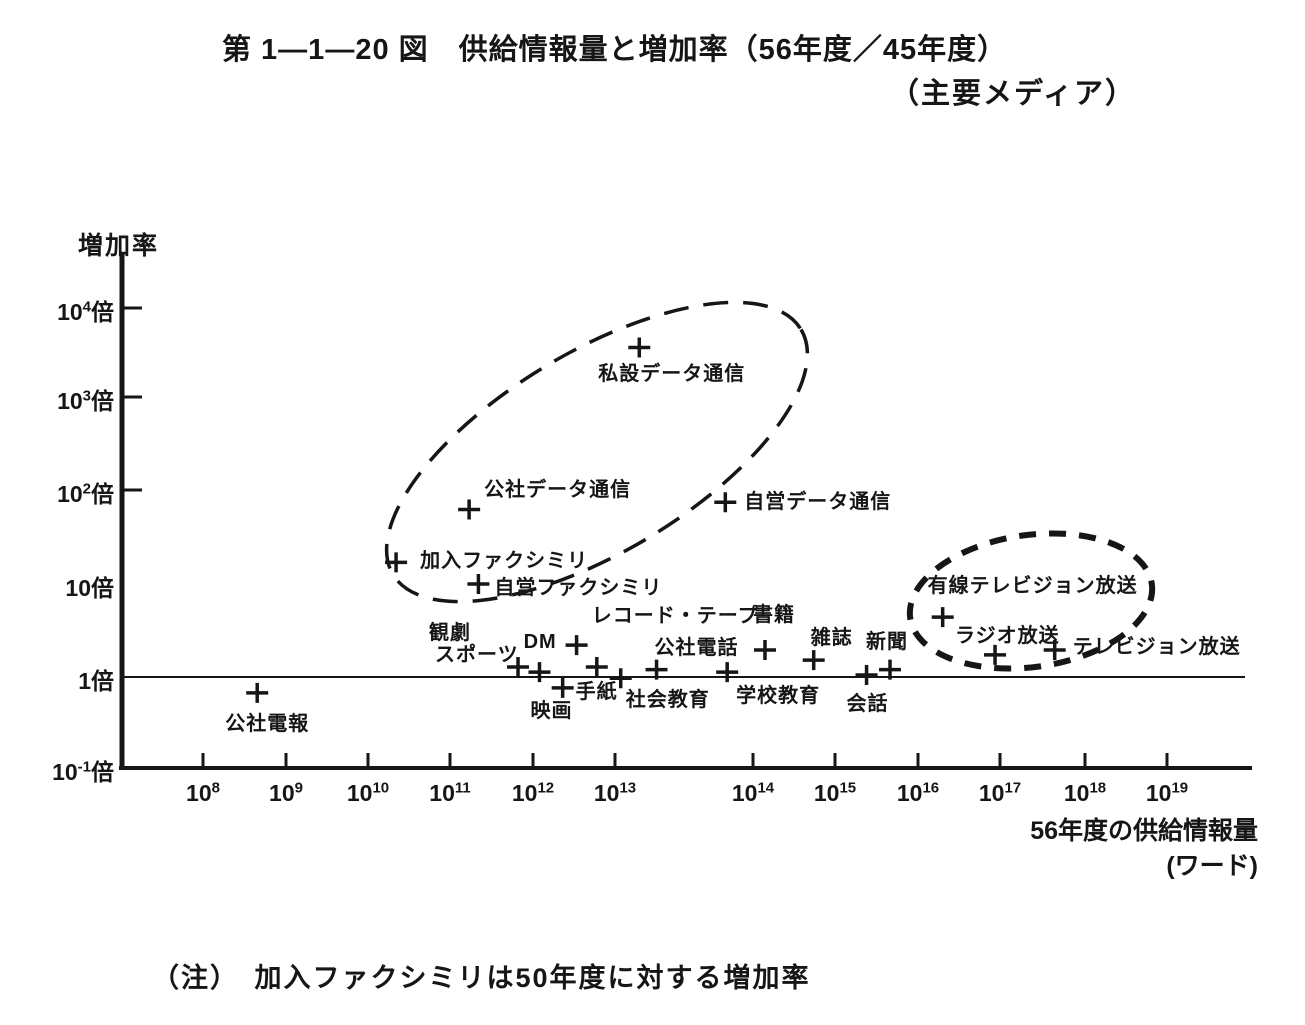 Image resolution: width=1305 pixels, height=1025 pixels. Describe the element at coordinates (1212, 866) in the screenshot. I see `x-axis-title-unit: (ワード)` at that location.